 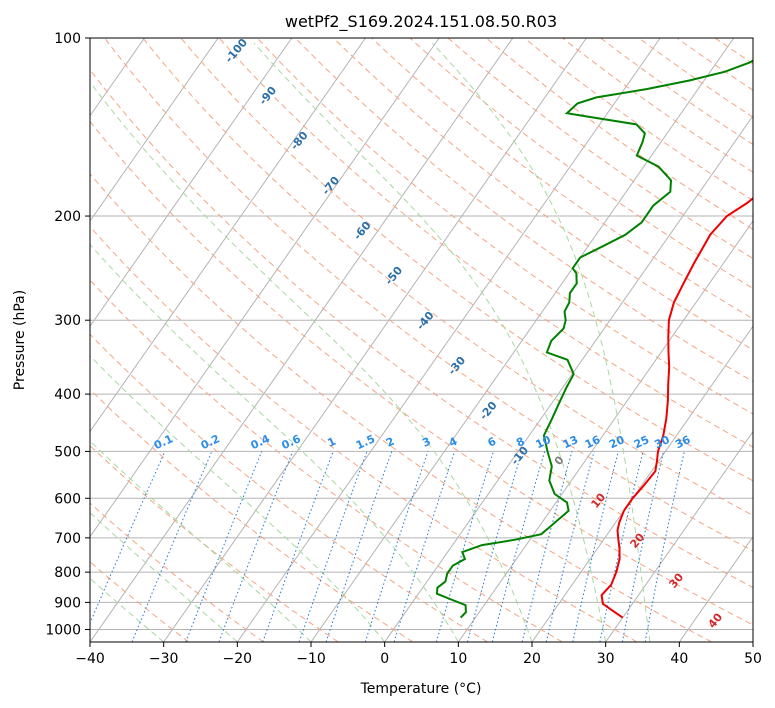 I want to click on x-tick-label: −20, so click(x=238, y=659).